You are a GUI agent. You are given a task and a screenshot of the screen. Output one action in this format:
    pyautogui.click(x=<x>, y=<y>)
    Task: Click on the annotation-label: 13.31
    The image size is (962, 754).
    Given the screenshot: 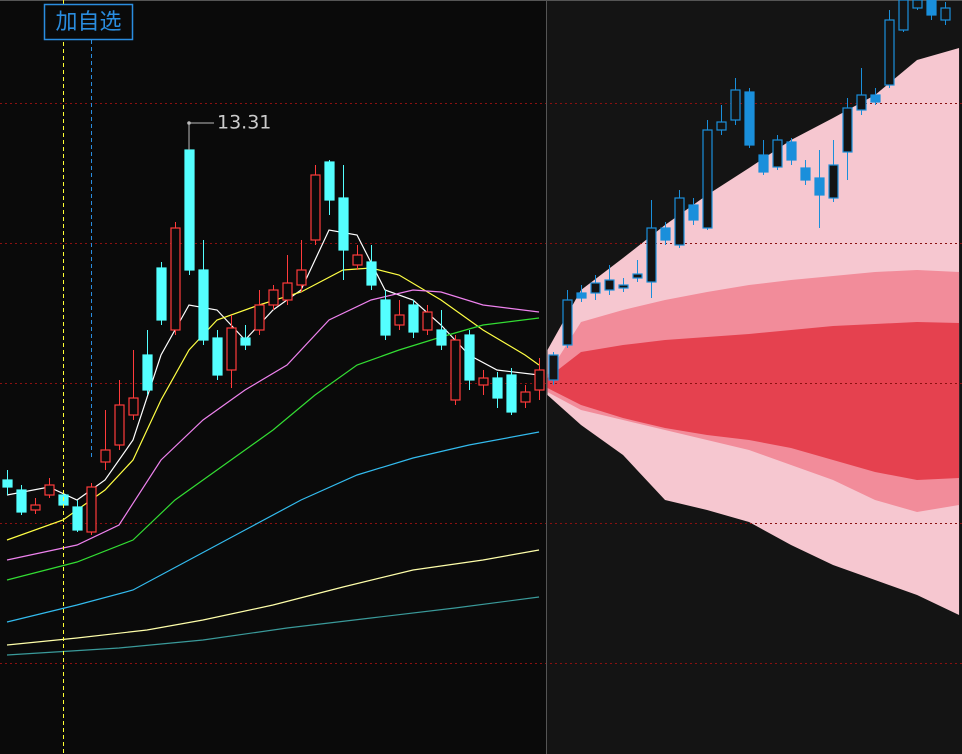 What is the action you would take?
    pyautogui.click(x=244, y=123)
    